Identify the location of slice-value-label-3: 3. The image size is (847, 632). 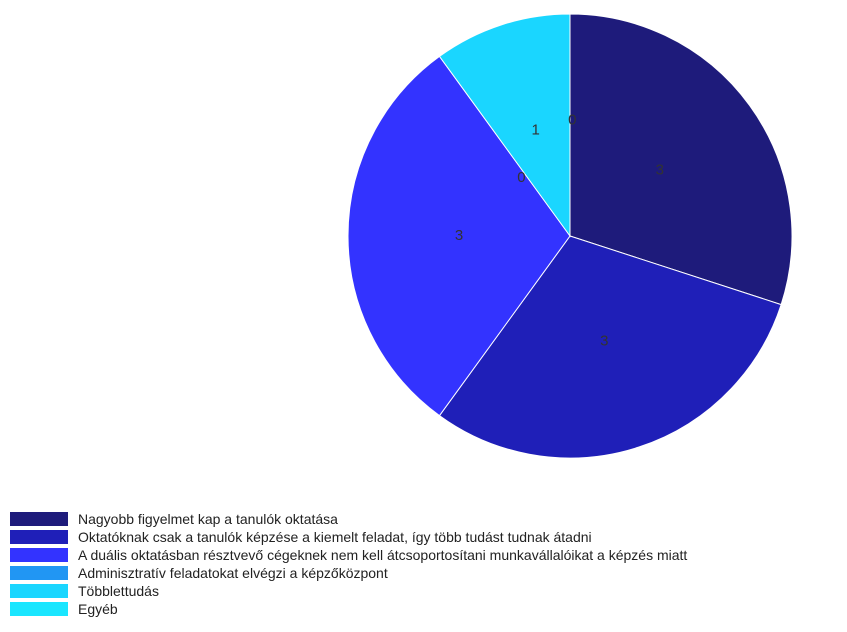
(459, 235).